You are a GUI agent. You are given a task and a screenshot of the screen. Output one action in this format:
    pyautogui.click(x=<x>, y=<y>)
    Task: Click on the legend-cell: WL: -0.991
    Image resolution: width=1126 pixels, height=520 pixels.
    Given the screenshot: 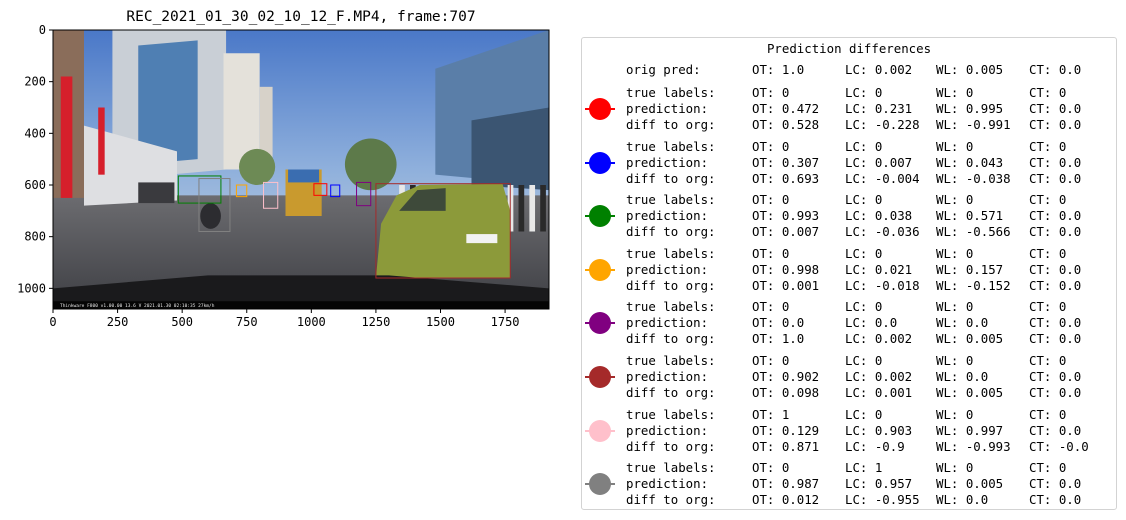 What is the action you would take?
    pyautogui.click(x=973, y=124)
    